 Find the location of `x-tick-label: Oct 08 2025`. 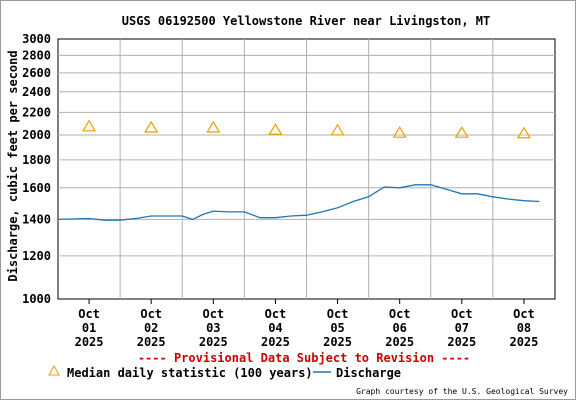

x-tick-label: Oct 08 2025 is located at coordinates (523, 328).